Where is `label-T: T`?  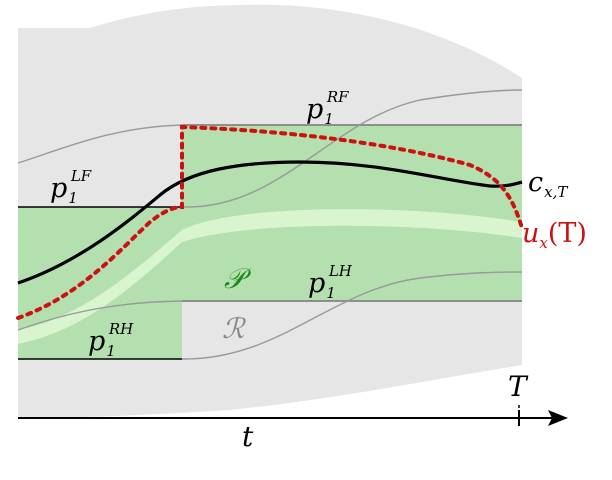 label-T: T is located at coordinates (518, 386).